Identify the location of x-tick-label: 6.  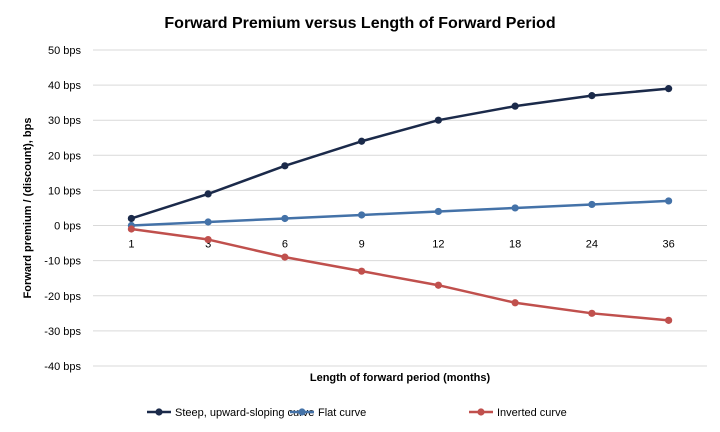
(285, 245).